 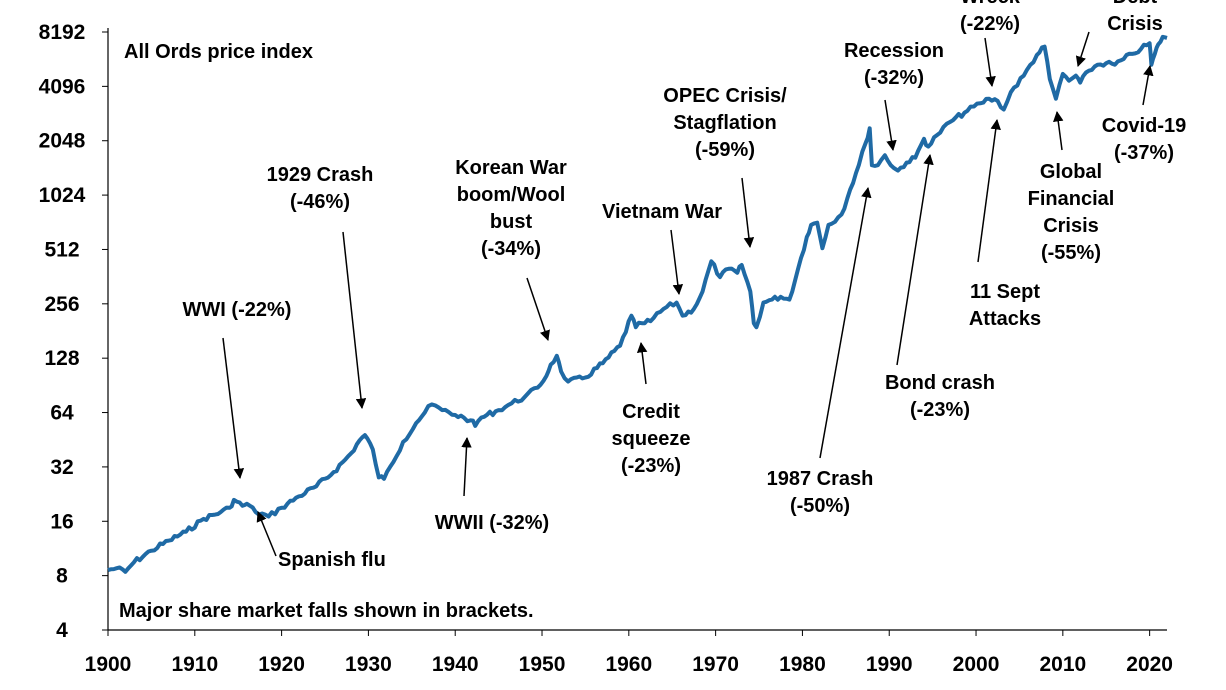 I want to click on y-tick-label: 64, so click(x=62, y=413).